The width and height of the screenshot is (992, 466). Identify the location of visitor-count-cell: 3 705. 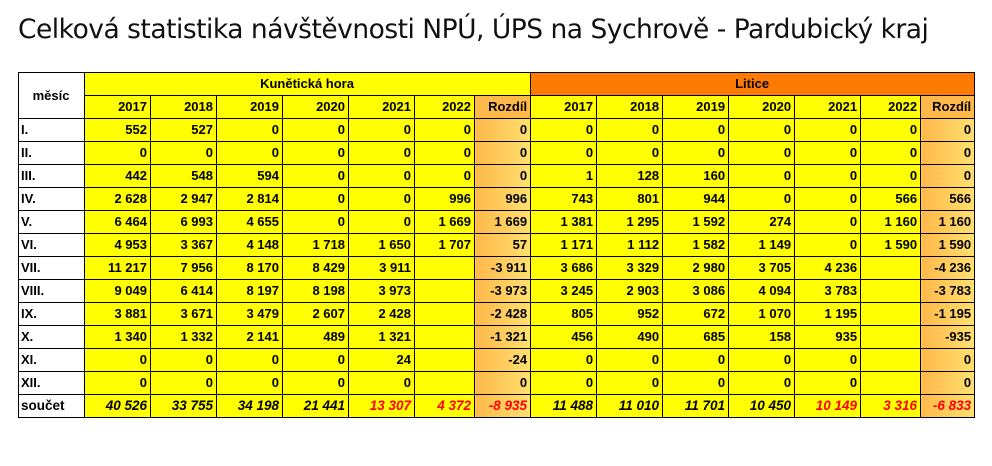
(762, 268).